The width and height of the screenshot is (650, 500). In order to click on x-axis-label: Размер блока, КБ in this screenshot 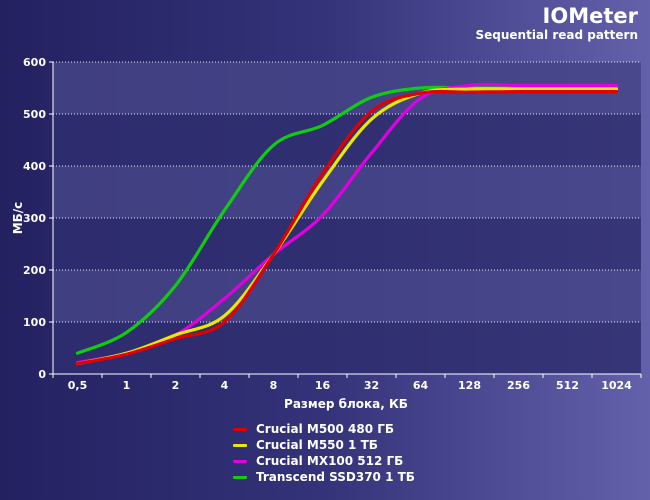, I will do `click(346, 404)`.